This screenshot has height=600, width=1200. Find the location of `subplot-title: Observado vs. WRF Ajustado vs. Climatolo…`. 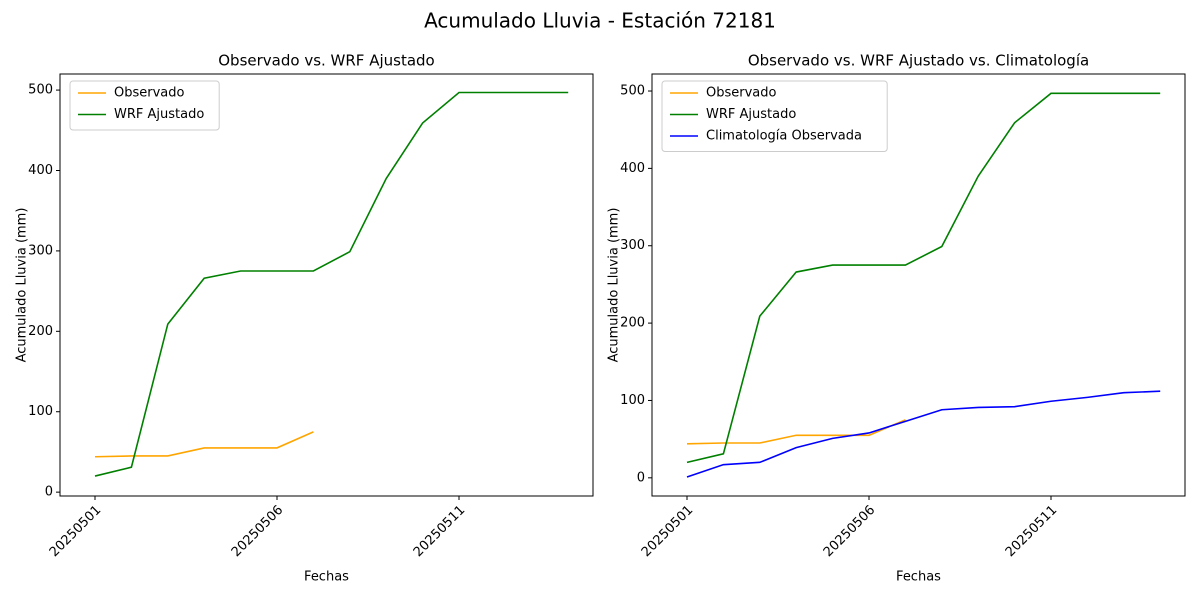

subplot-title: Observado vs. WRF Ajustado vs. Climatolo… is located at coordinates (918, 61).